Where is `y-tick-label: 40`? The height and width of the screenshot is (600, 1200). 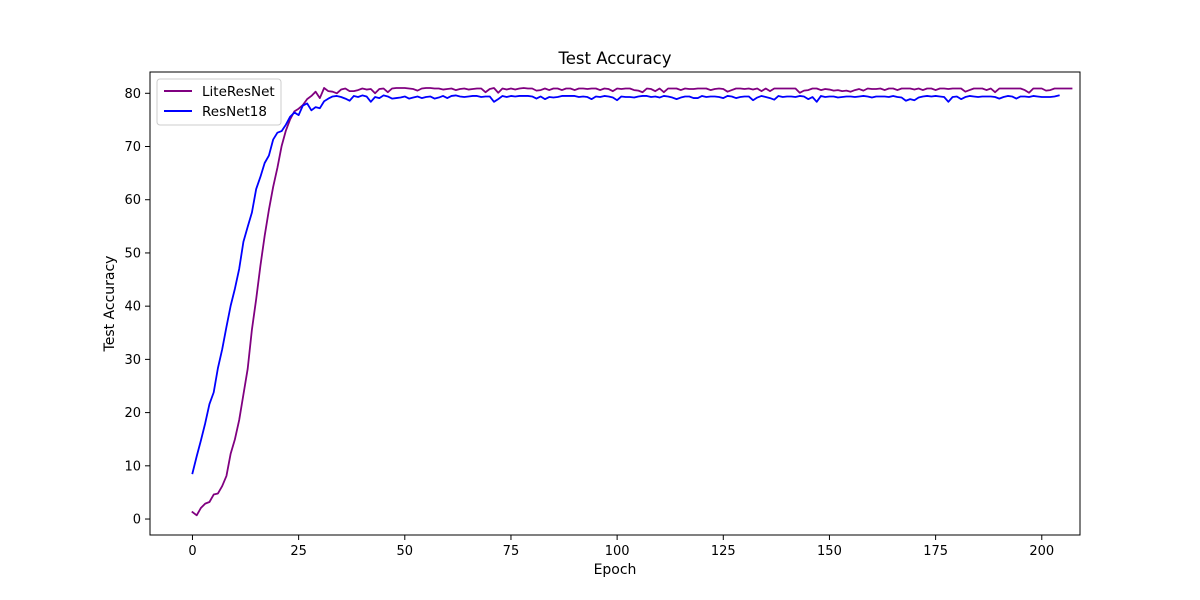
y-tick-label: 40 is located at coordinates (132, 307).